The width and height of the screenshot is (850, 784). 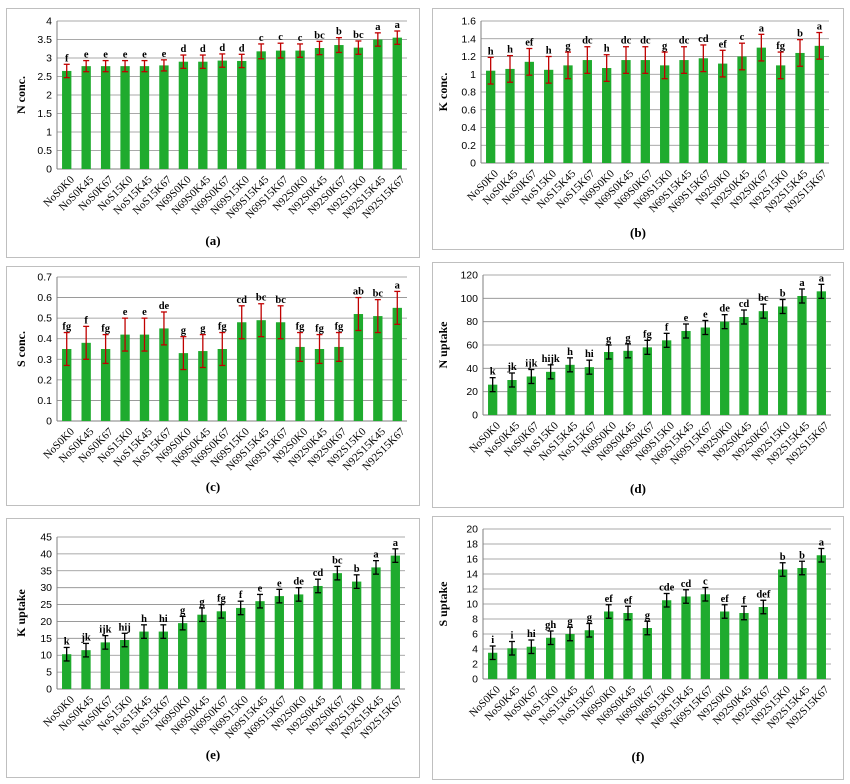 What do you see at coordinates (551, 359) in the screenshot?
I see `significance-label: hijk` at bounding box center [551, 359].